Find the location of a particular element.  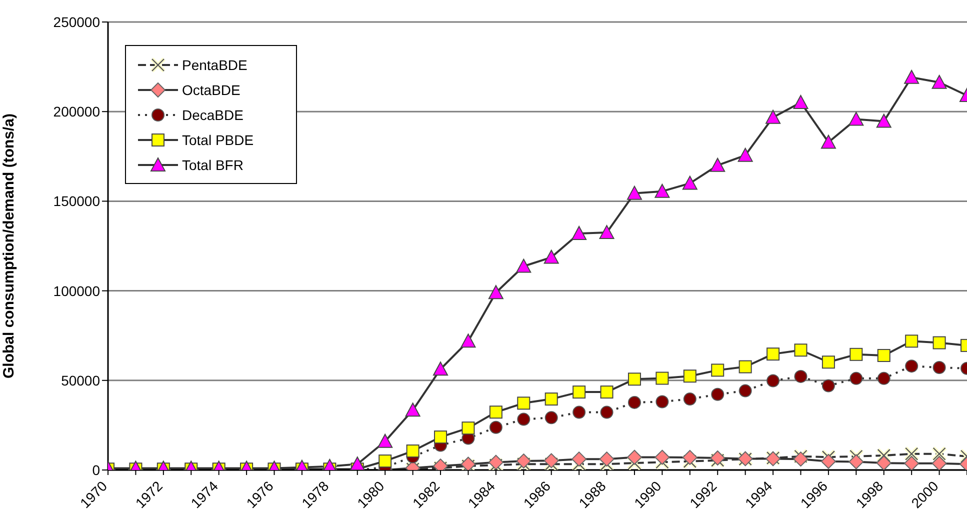

legend-label: OctaBDE is located at coordinates (211, 90).